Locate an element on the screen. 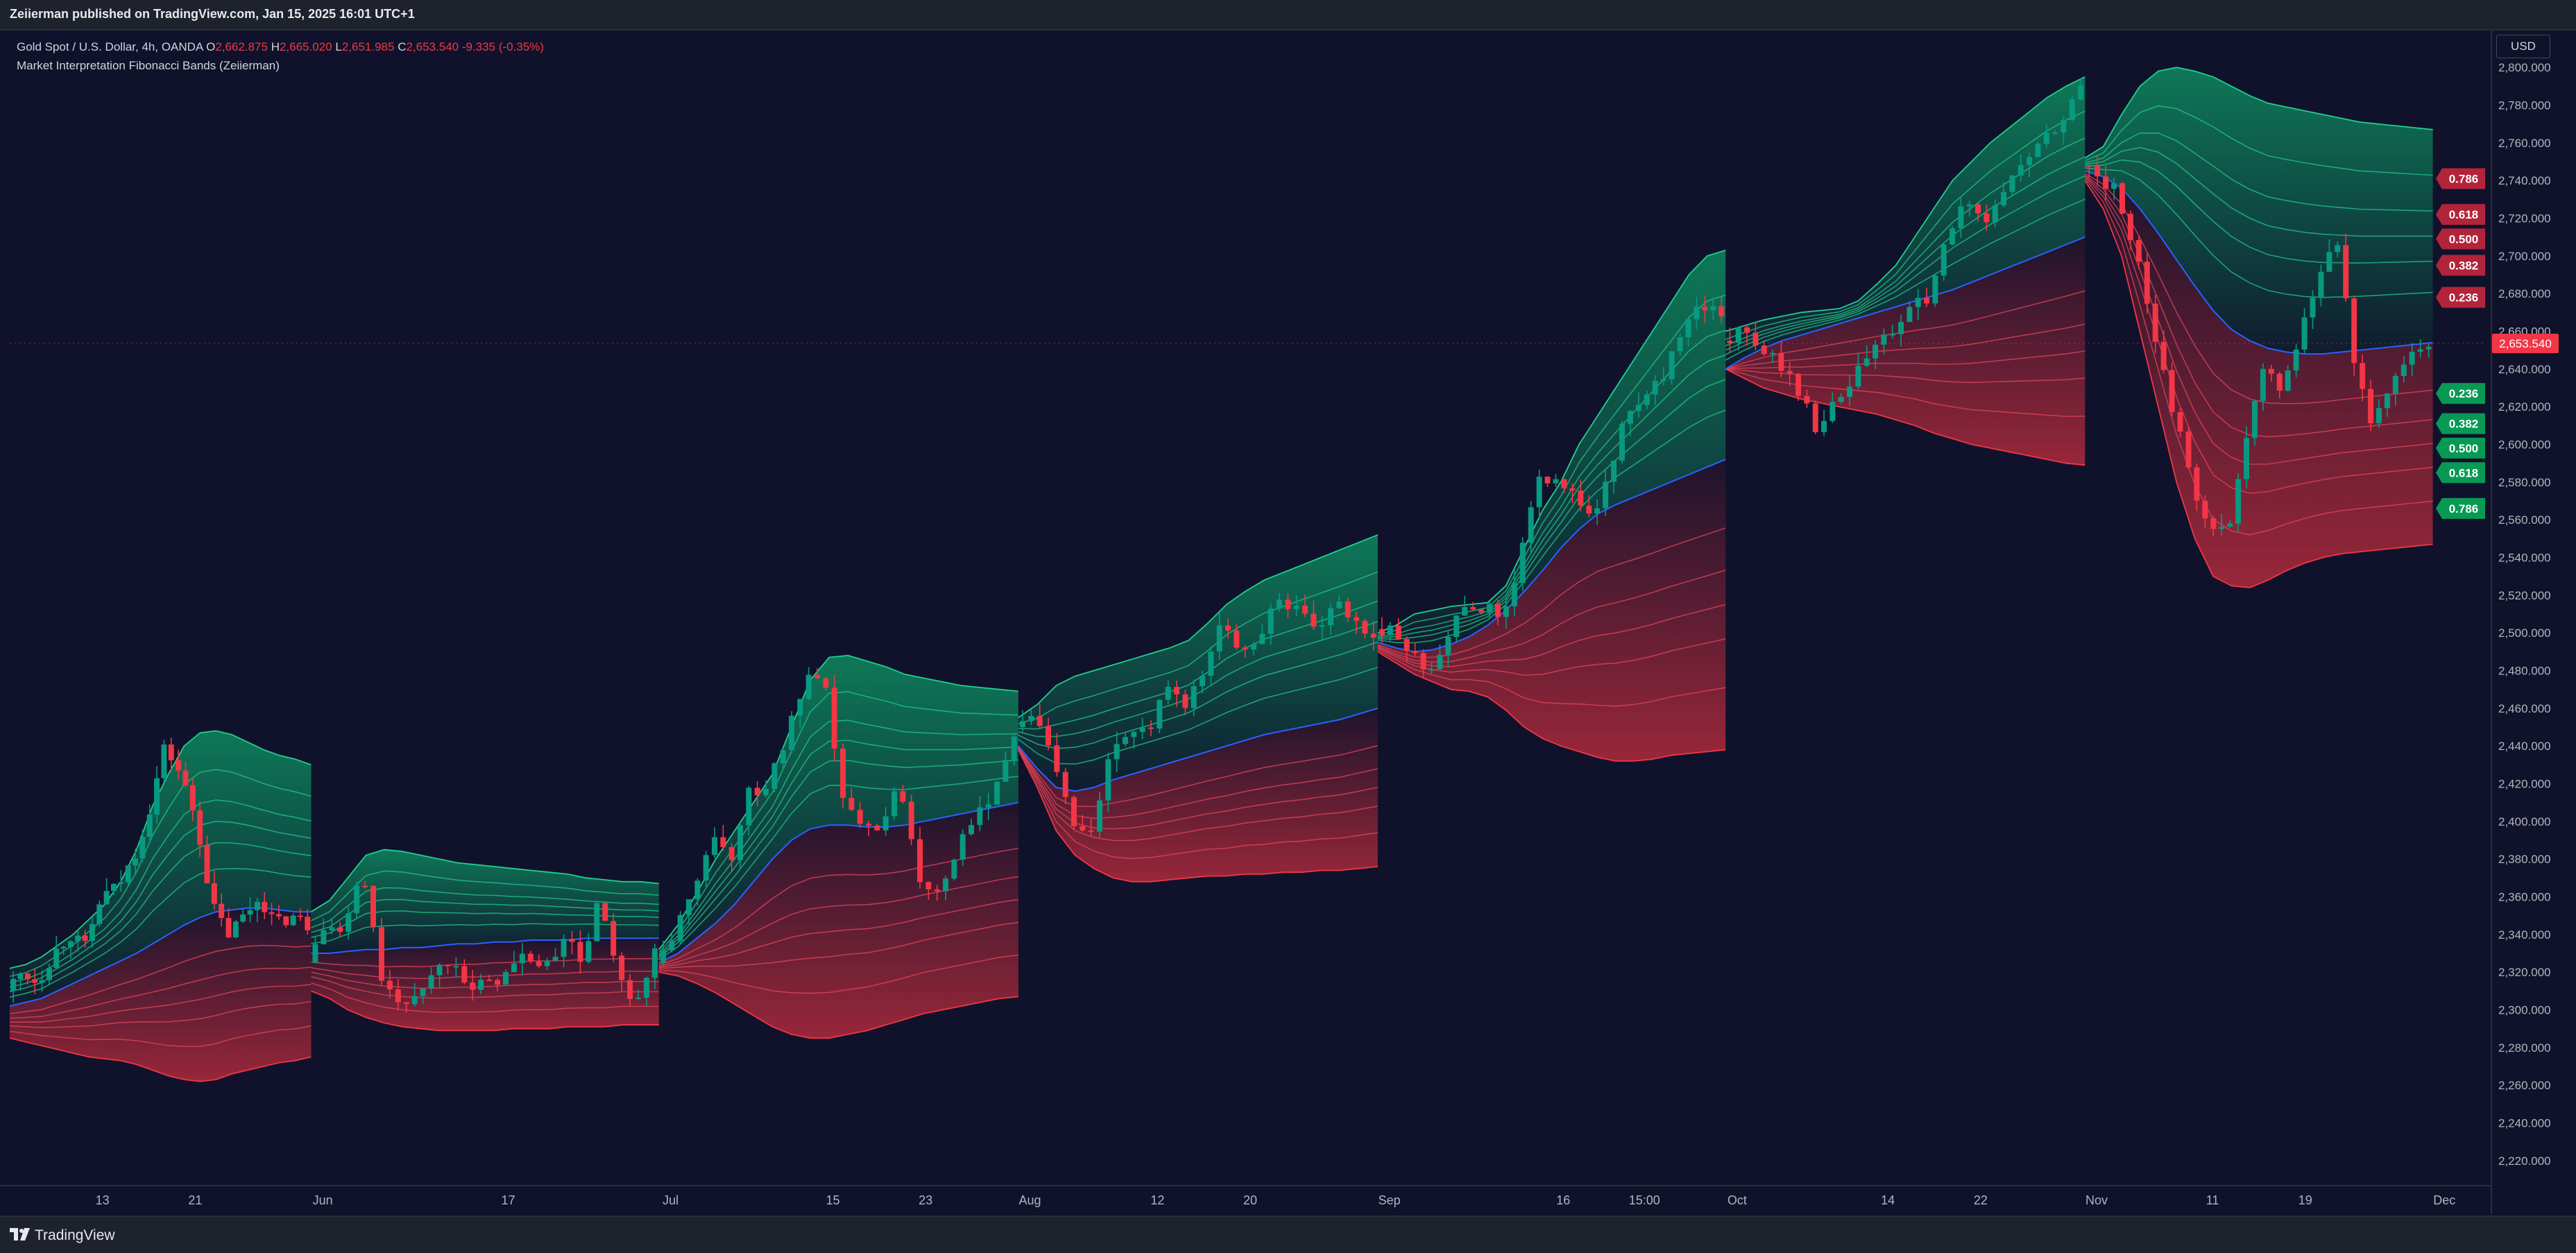 The width and height of the screenshot is (2576, 1253). footer-bar: TradingView is located at coordinates (1288, 1234).